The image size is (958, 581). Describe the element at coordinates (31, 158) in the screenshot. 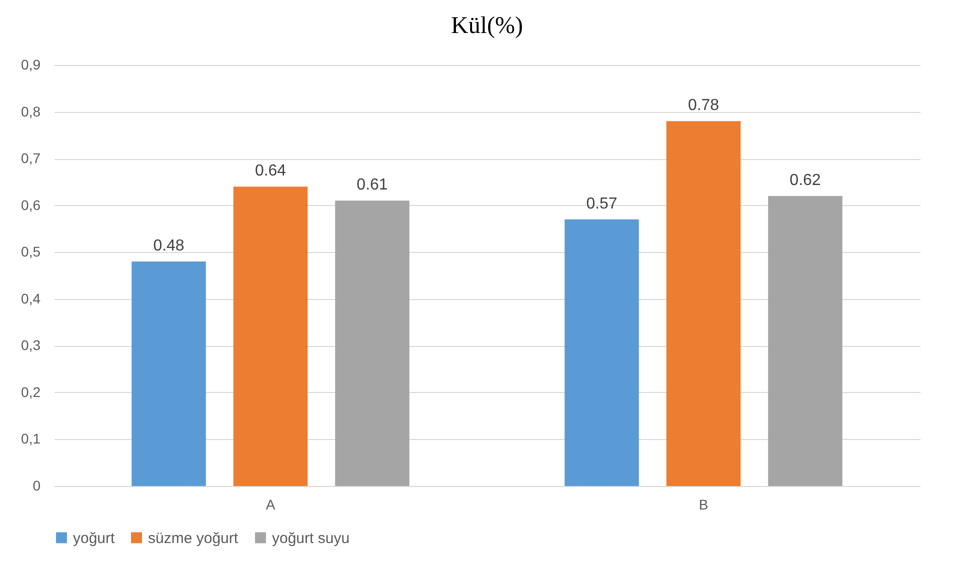

I see `y-tick-label: 0,7` at that location.